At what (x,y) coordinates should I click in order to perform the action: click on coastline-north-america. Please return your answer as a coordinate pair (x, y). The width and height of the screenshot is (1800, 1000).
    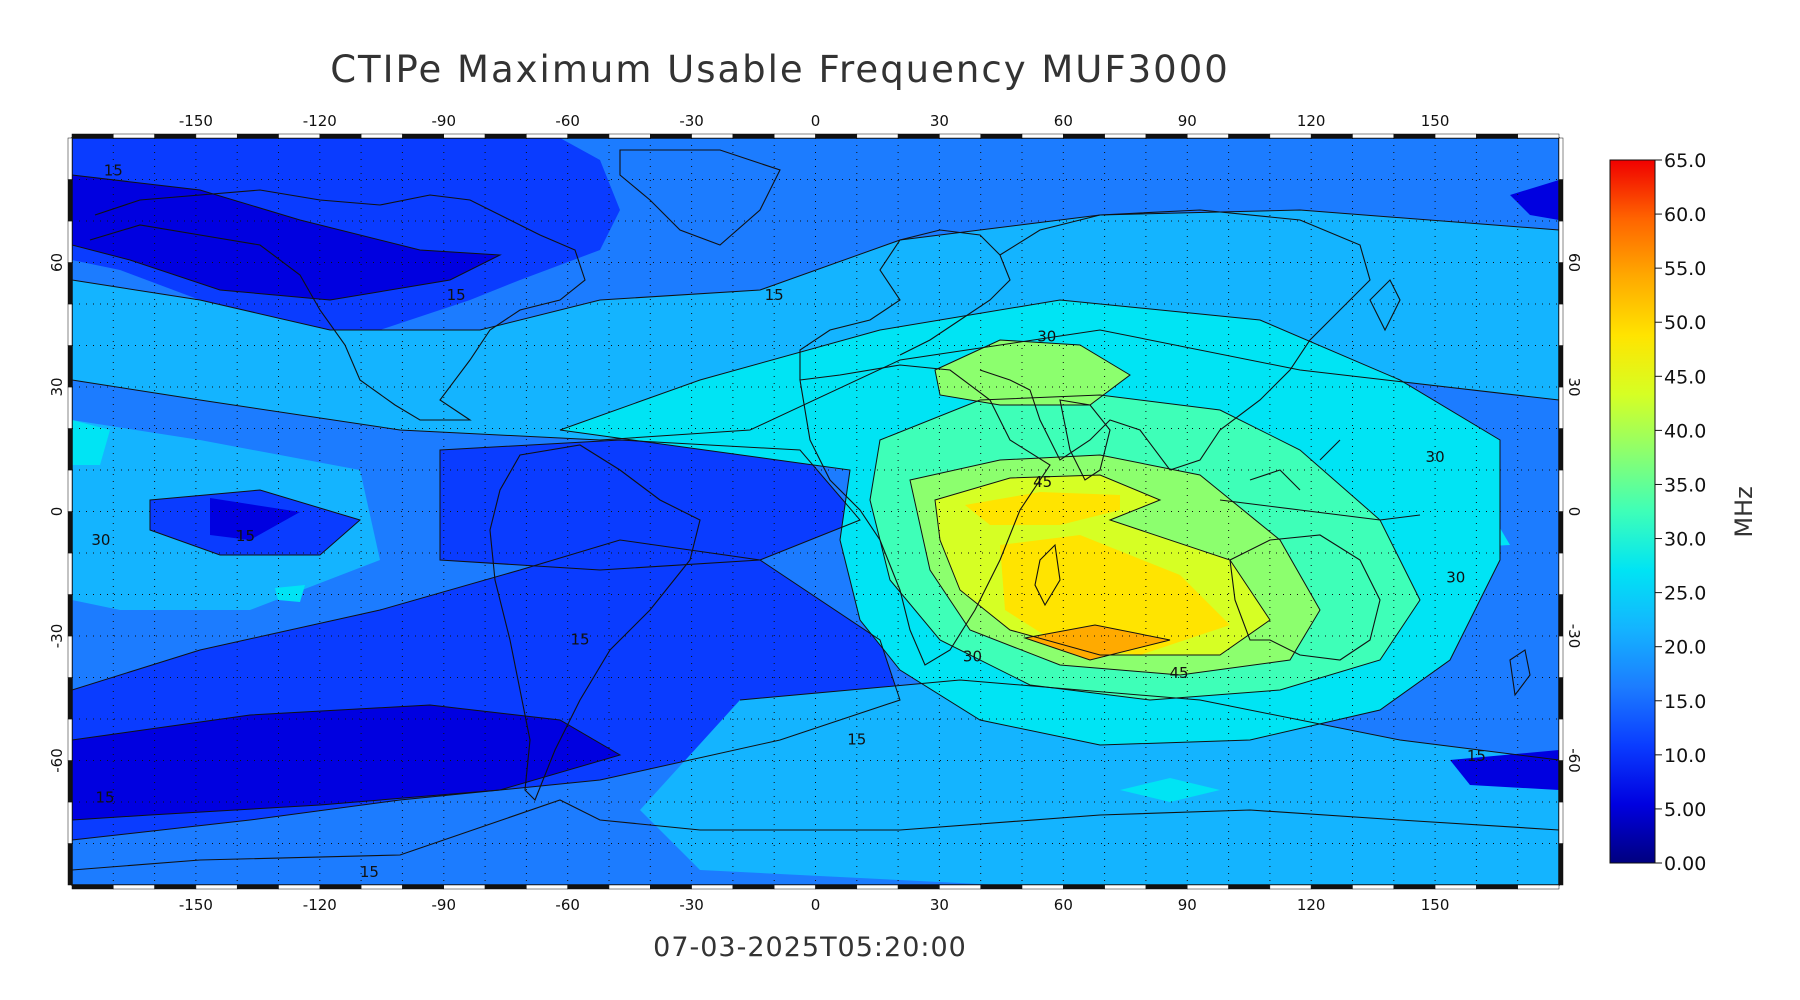
    Looking at the image, I should click on (337, 305).